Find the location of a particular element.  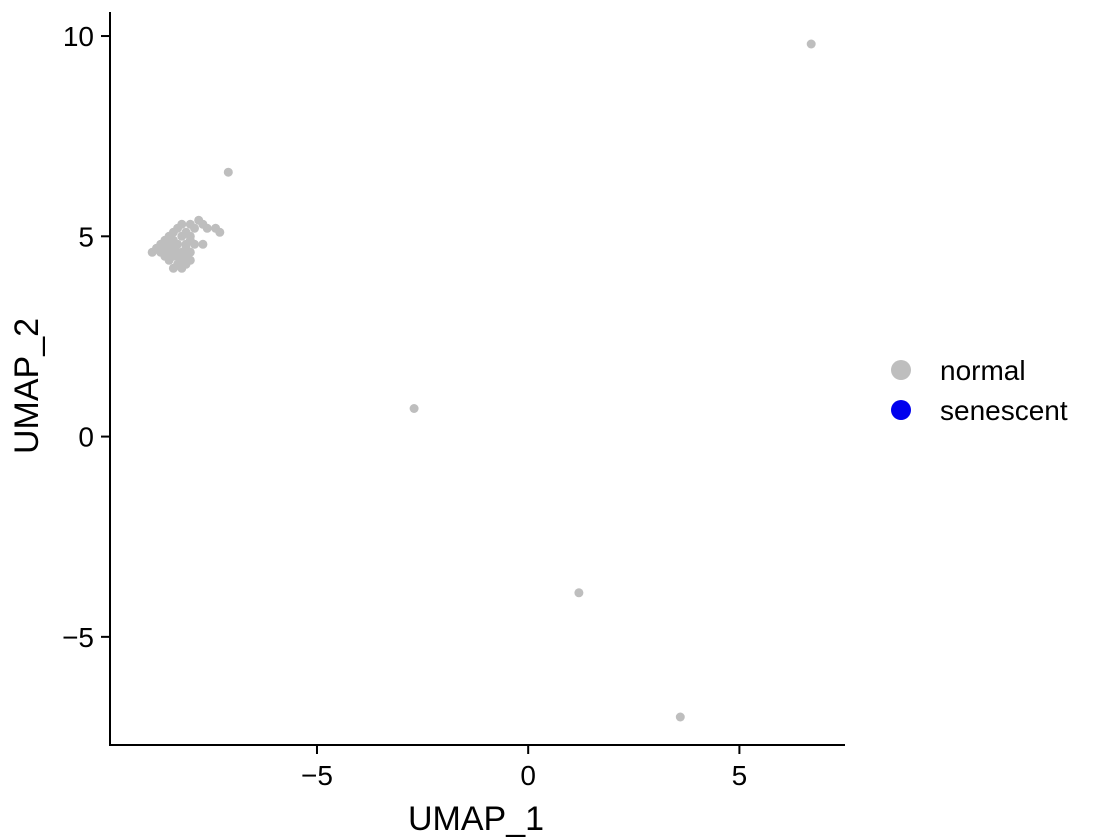

legend-label-senescent: senescent is located at coordinates (1004, 410).